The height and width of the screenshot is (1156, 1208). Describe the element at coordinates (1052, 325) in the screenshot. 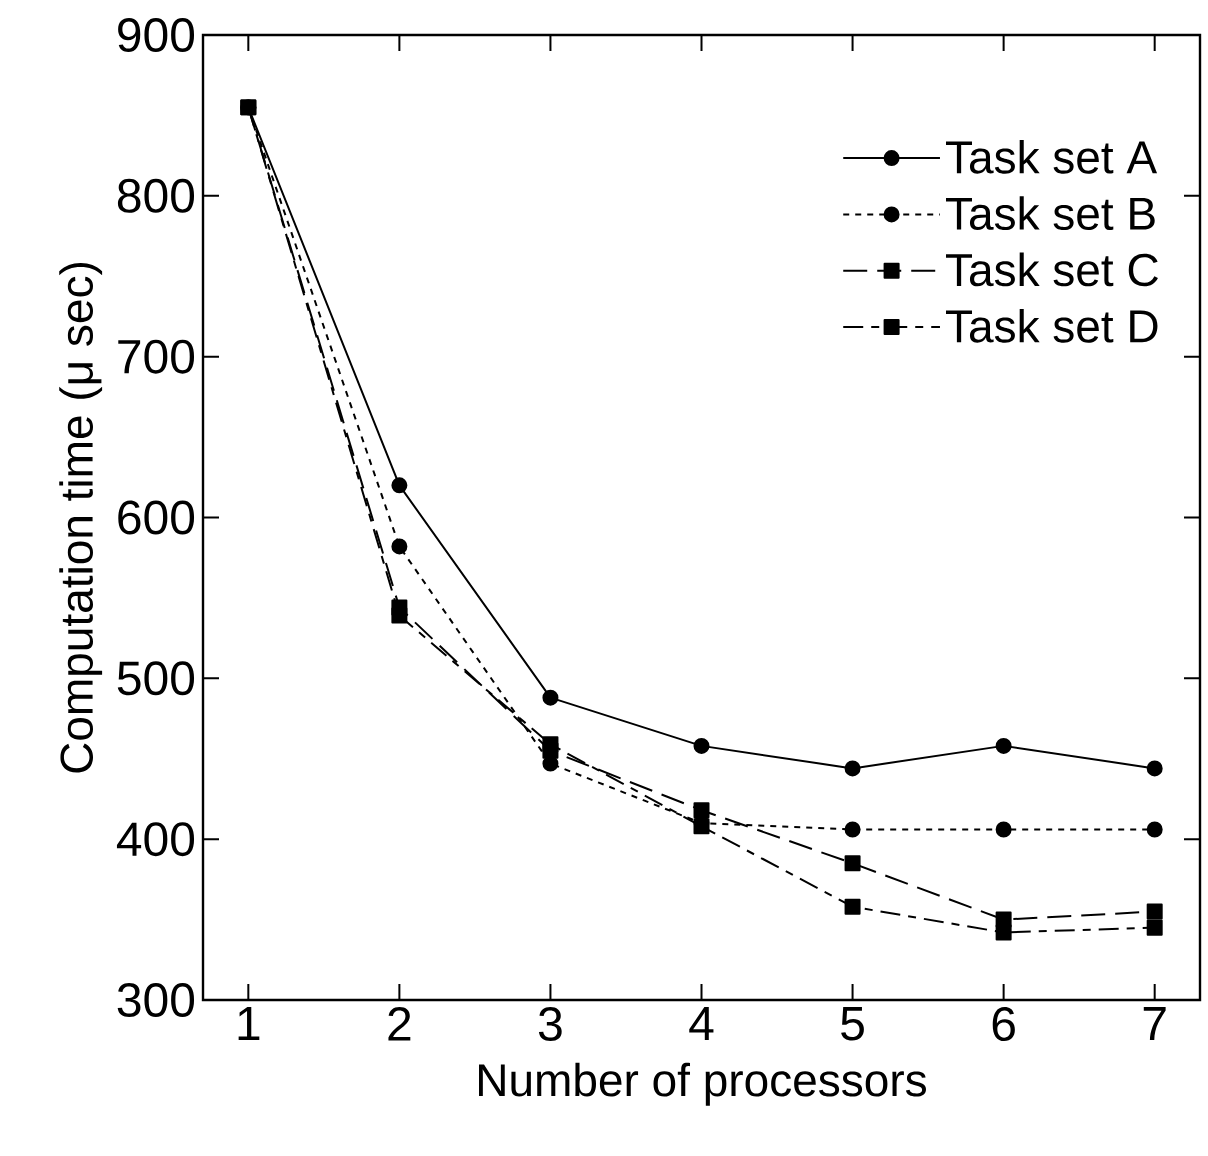

I see `legend-label: Task set D` at that location.